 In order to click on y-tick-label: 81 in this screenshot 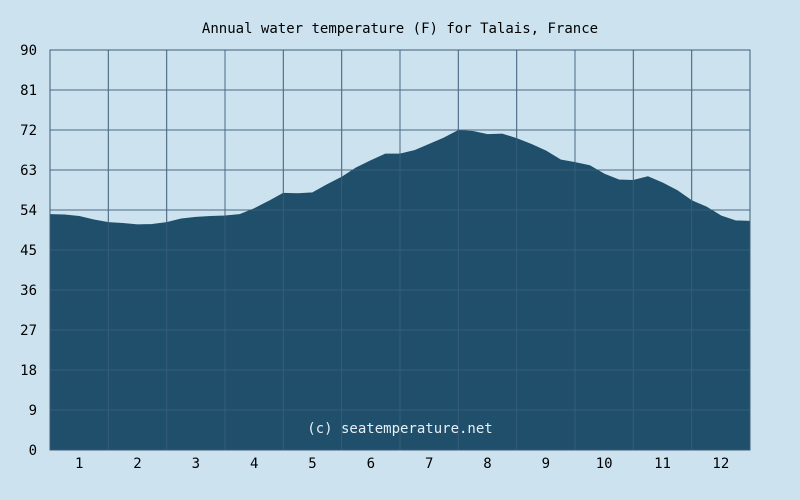, I will do `click(28, 91)`.